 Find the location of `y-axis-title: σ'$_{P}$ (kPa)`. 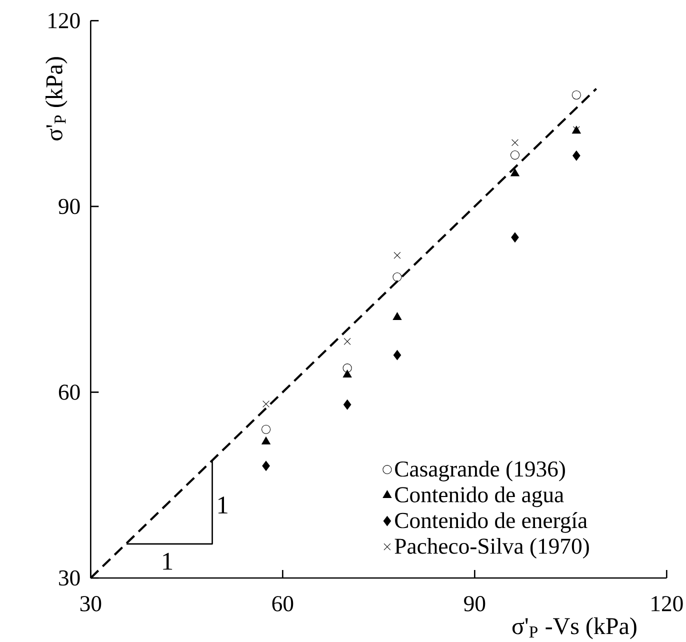

y-axis-title: σ'$_{P}$ (kPa) is located at coordinates (57, 98).